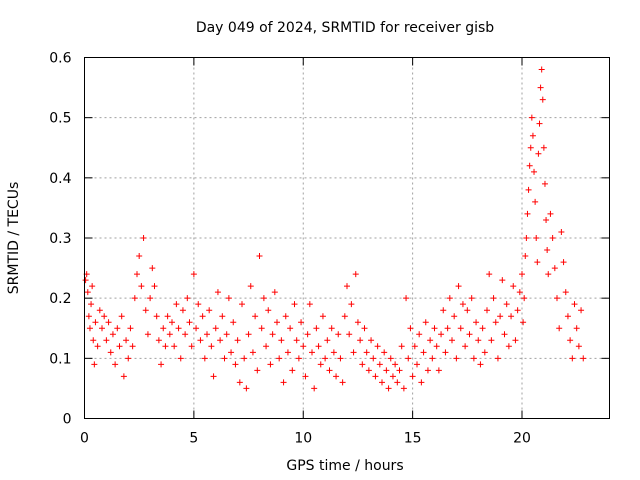 This screenshot has height=480, width=640. I want to click on y-tick-label: 0.4, so click(60, 179).